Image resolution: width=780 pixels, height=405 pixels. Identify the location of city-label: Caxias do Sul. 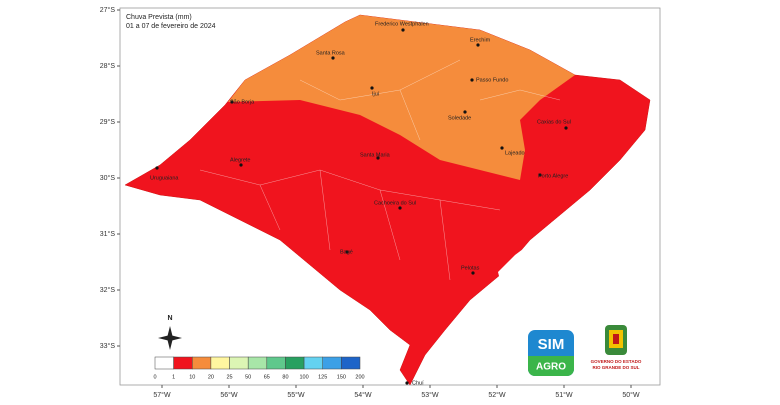
(554, 122).